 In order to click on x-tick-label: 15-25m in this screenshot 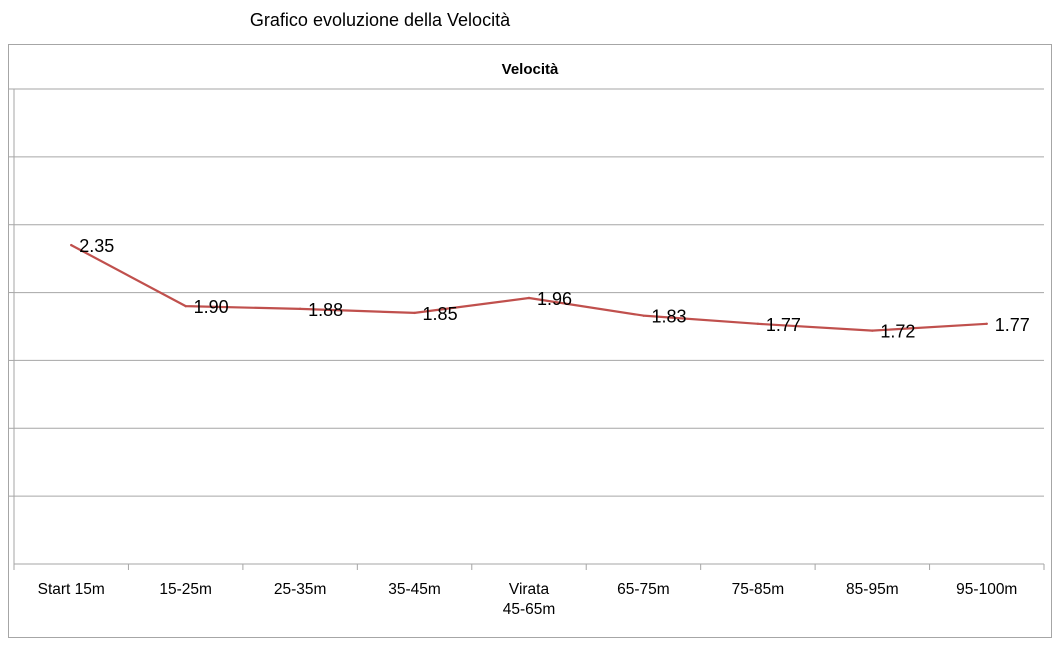, I will do `click(185, 589)`.